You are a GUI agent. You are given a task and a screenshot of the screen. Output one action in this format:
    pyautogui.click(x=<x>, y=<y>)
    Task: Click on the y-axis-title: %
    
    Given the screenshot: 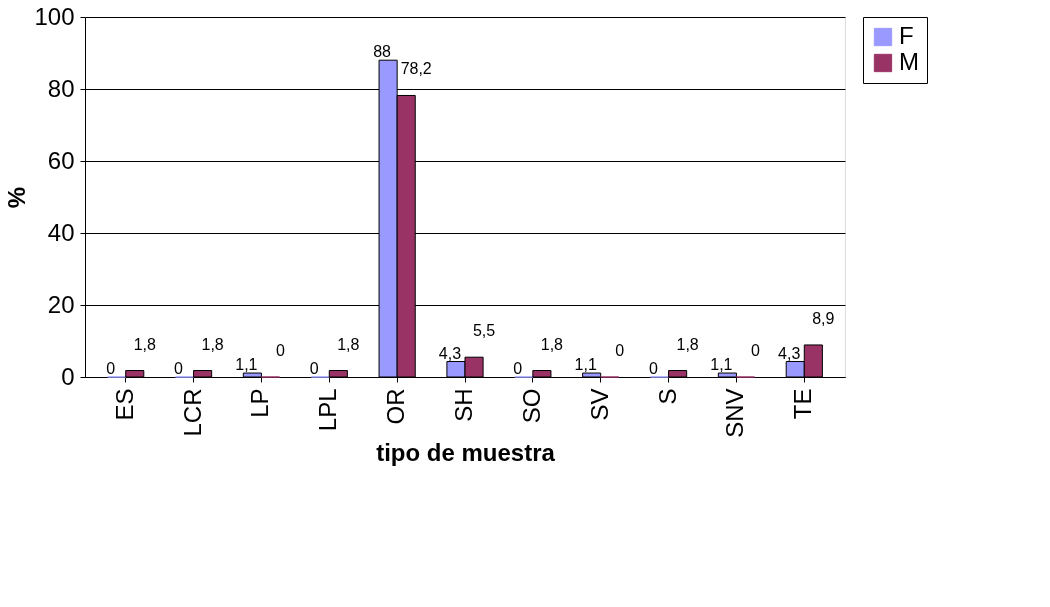 What is the action you would take?
    pyautogui.click(x=17, y=197)
    